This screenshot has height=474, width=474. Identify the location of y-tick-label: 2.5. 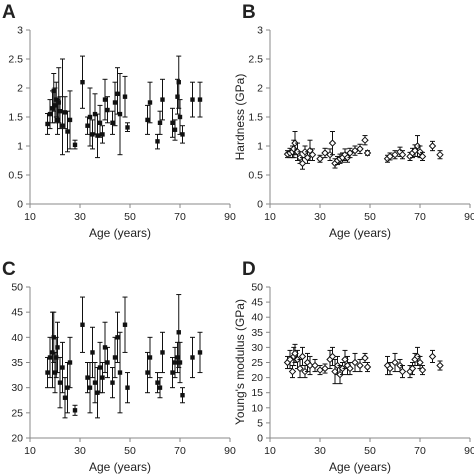
(255, 60).